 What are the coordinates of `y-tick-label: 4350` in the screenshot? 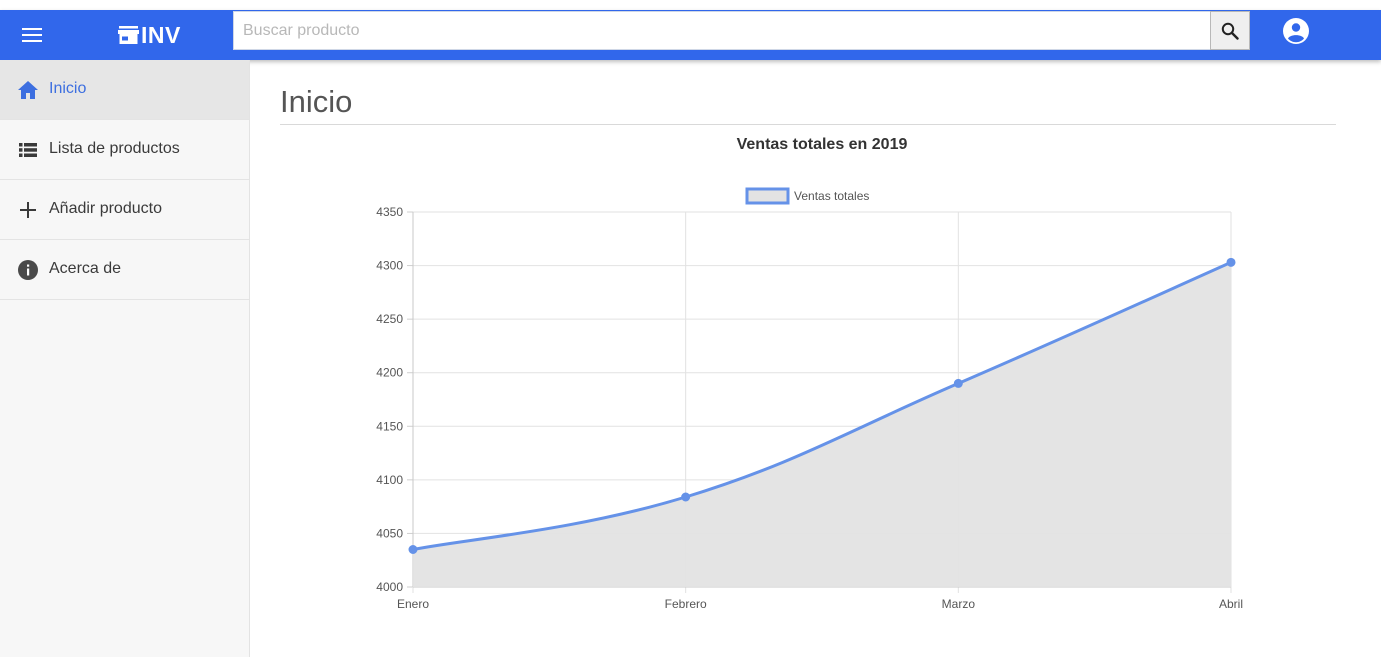 It's located at (389, 212).